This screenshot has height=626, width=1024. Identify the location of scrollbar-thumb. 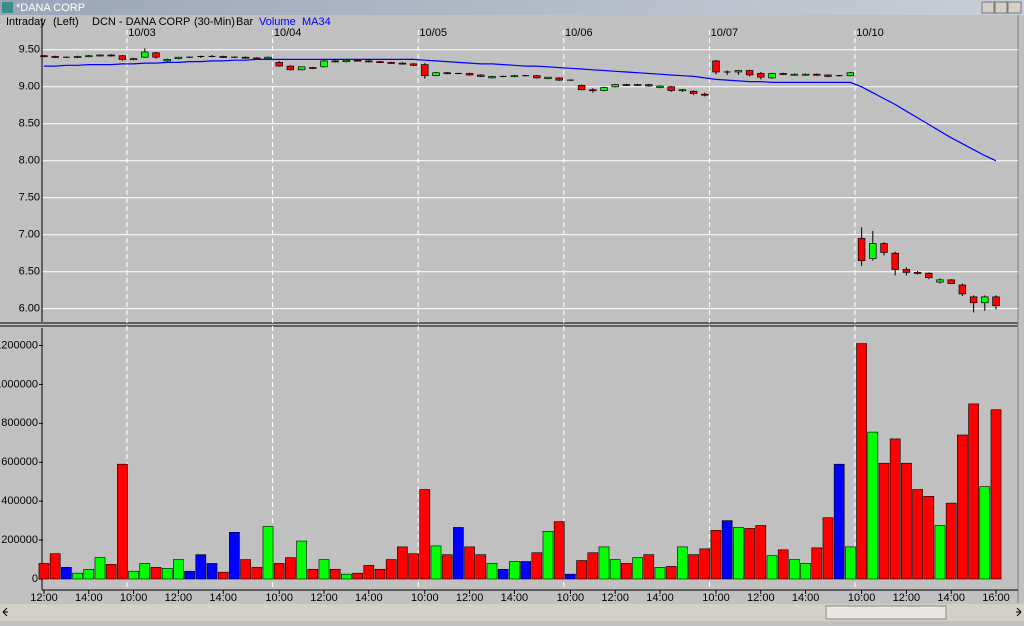
(886, 612).